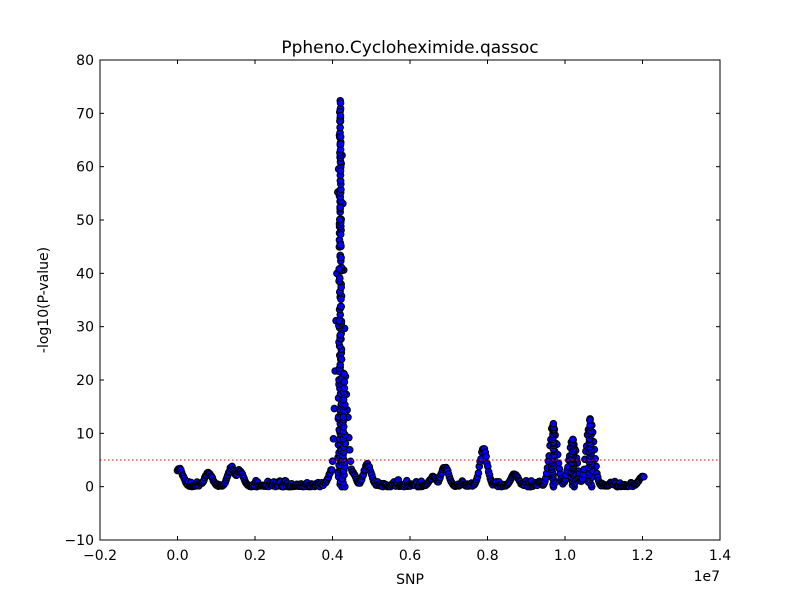 The height and width of the screenshot is (600, 800). Describe the element at coordinates (332, 556) in the screenshot. I see `x-tick-label: 0.4` at that location.